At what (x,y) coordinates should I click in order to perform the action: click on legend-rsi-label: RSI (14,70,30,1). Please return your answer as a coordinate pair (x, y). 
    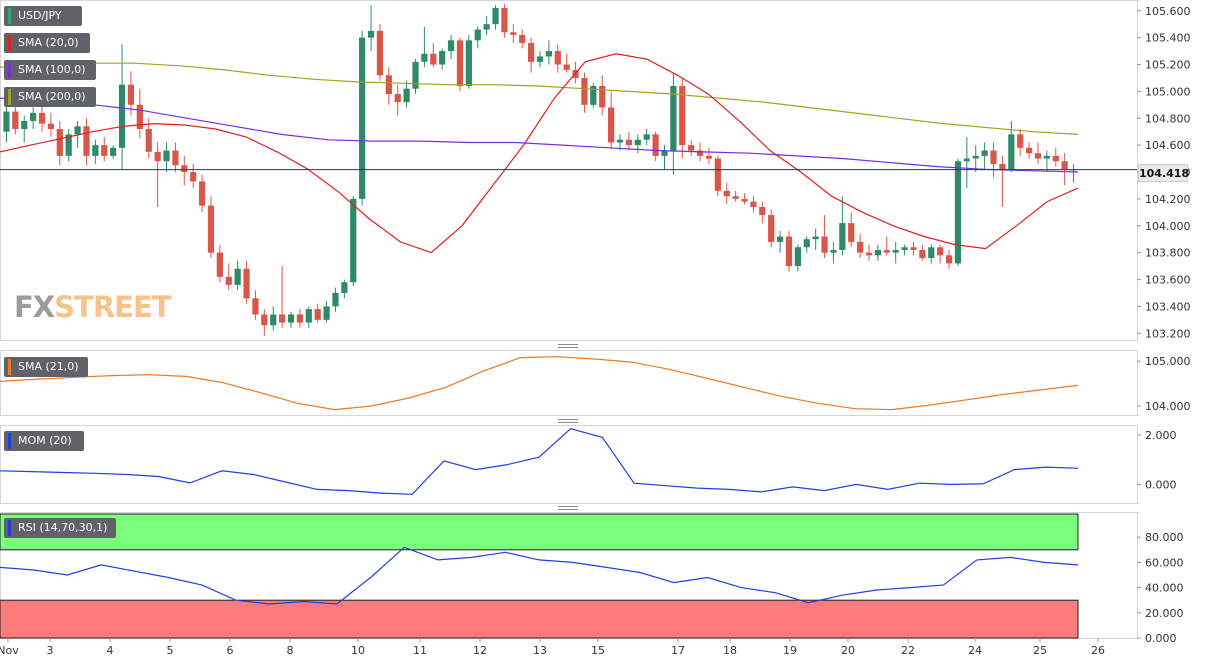
    Looking at the image, I should click on (63, 527).